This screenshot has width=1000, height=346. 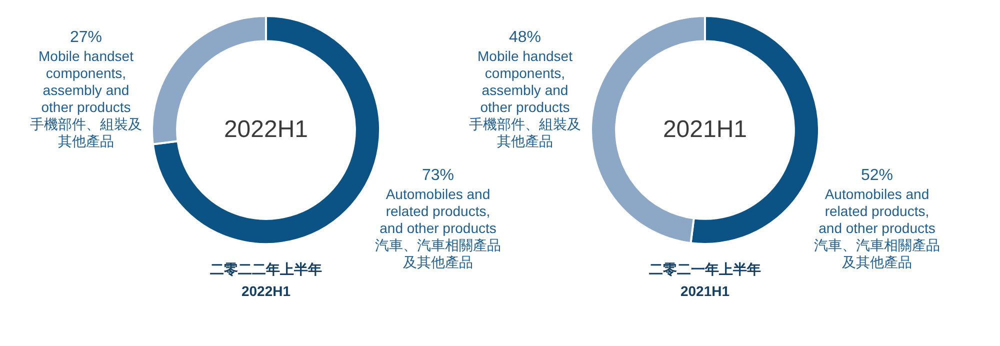 What do you see at coordinates (525, 38) in the screenshot?
I see `data-label: 48%` at bounding box center [525, 38].